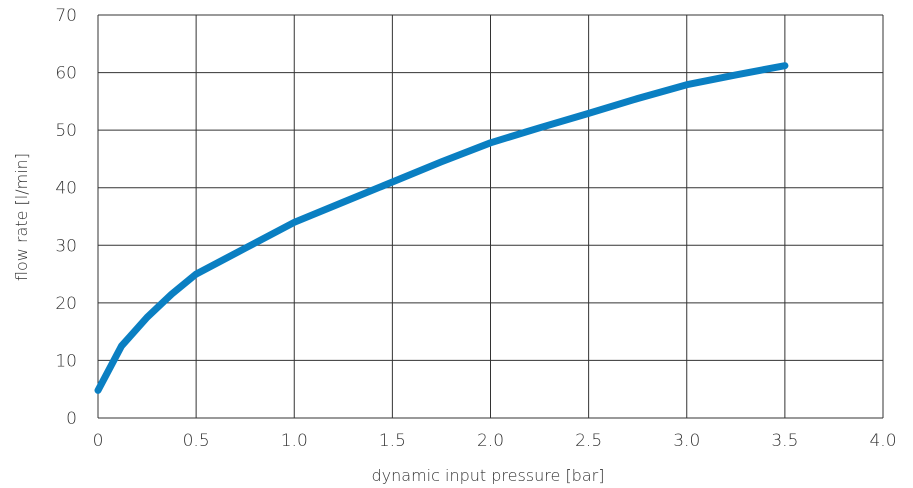  What do you see at coordinates (66, 304) in the screenshot?
I see `y-tick-label: 20` at bounding box center [66, 304].